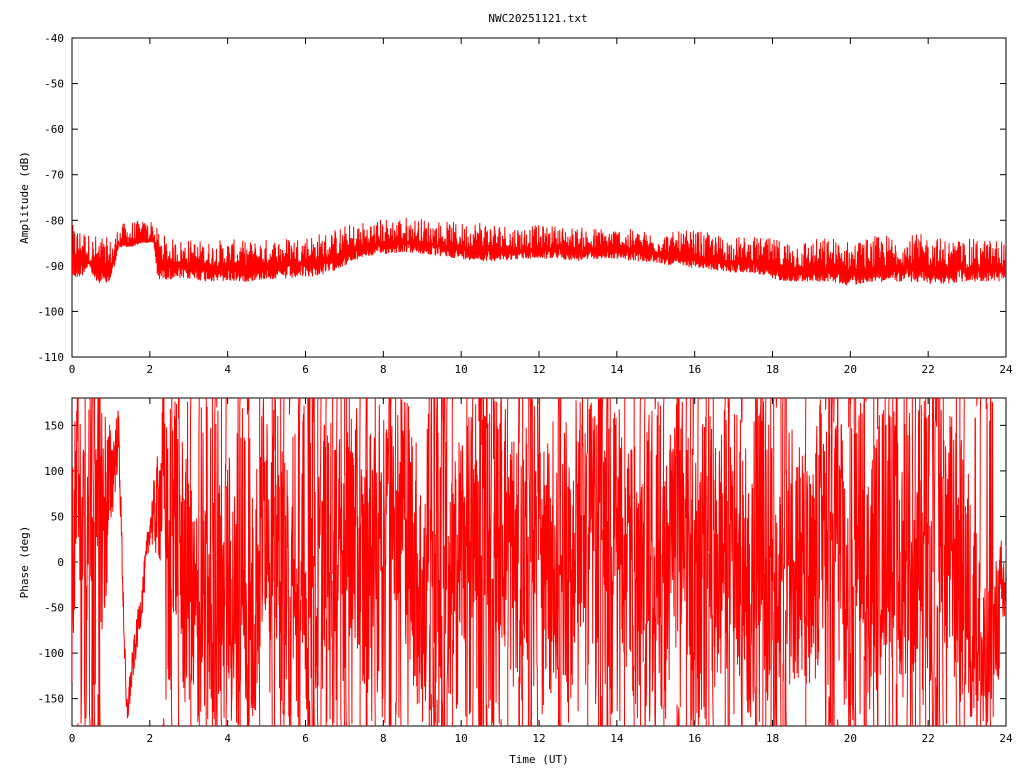 This screenshot has width=1024, height=772. What do you see at coordinates (538, 738) in the screenshot?
I see `phase-xtick-label: 12` at bounding box center [538, 738].